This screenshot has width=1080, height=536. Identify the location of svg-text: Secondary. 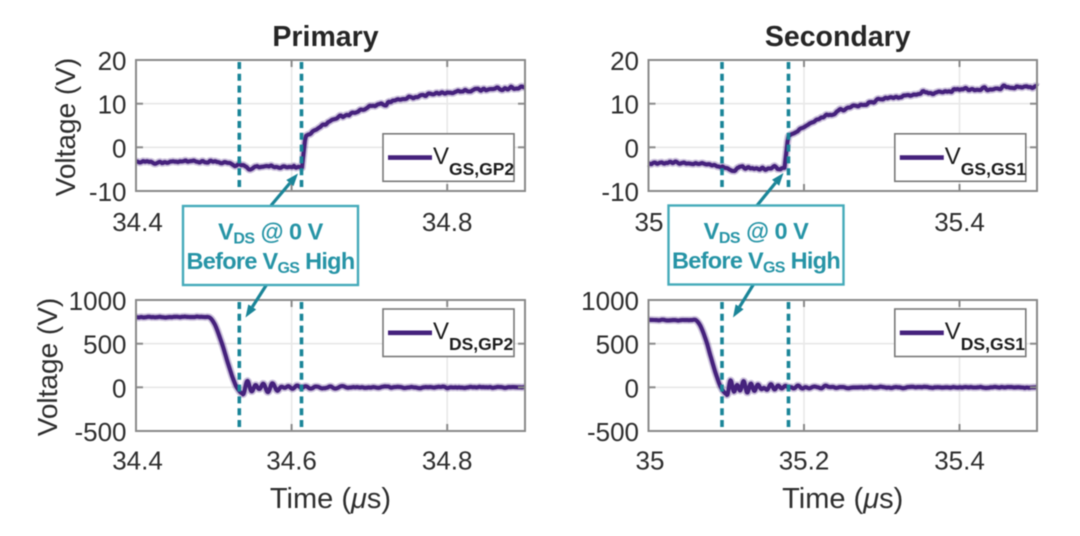
(838, 37).